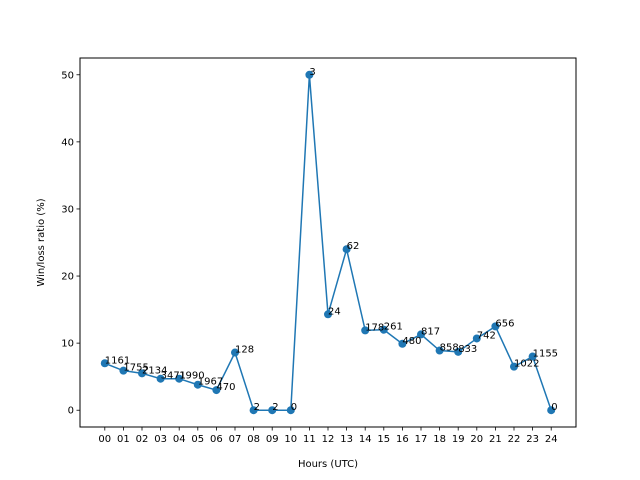  What do you see at coordinates (67, 142) in the screenshot?
I see `y-tick-label: 40` at bounding box center [67, 142].